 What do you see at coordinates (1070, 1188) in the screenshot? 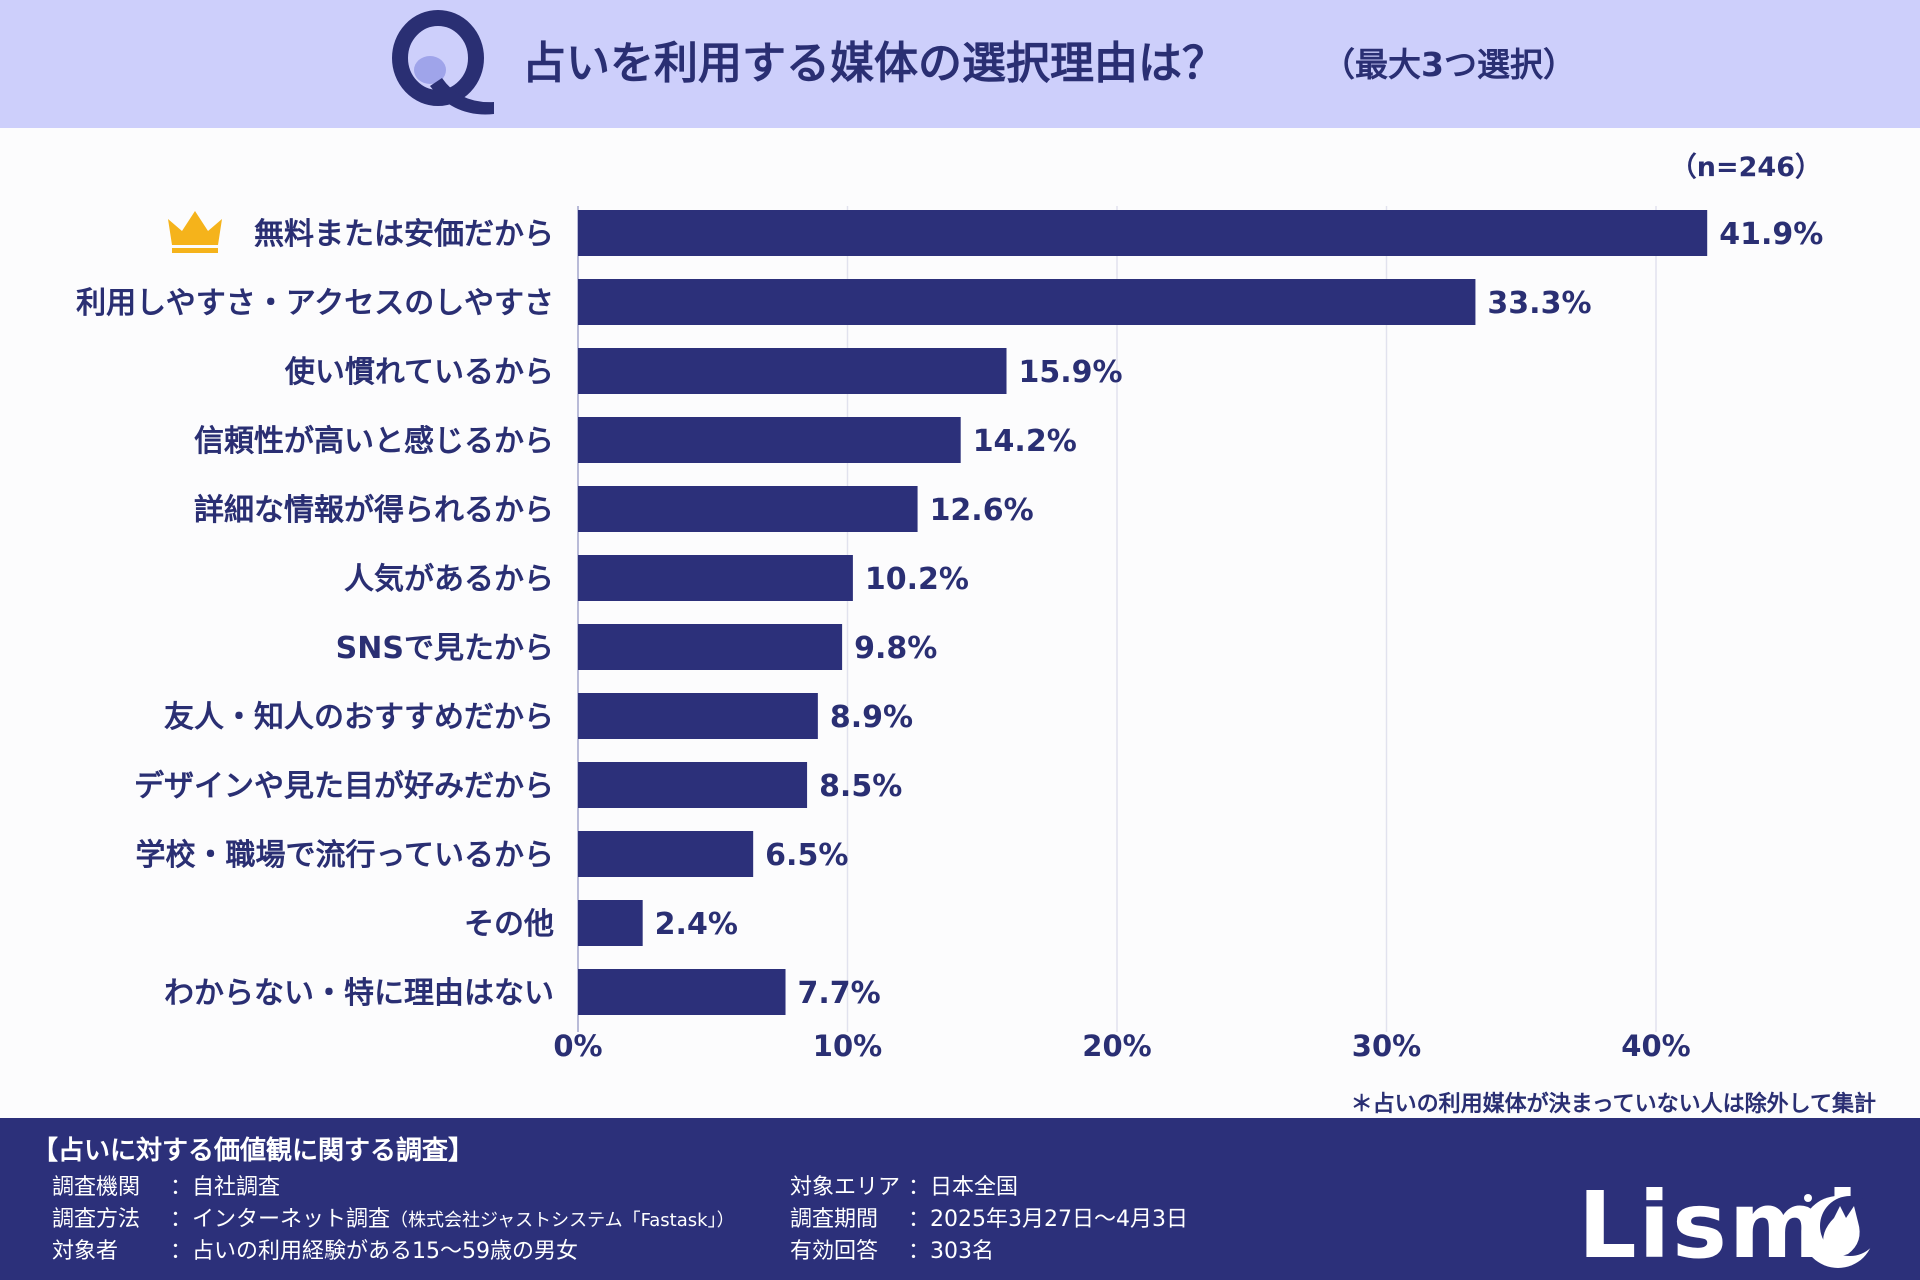
I see `survey-info-row: 対象エリア ：日本全国` at bounding box center [1070, 1188].